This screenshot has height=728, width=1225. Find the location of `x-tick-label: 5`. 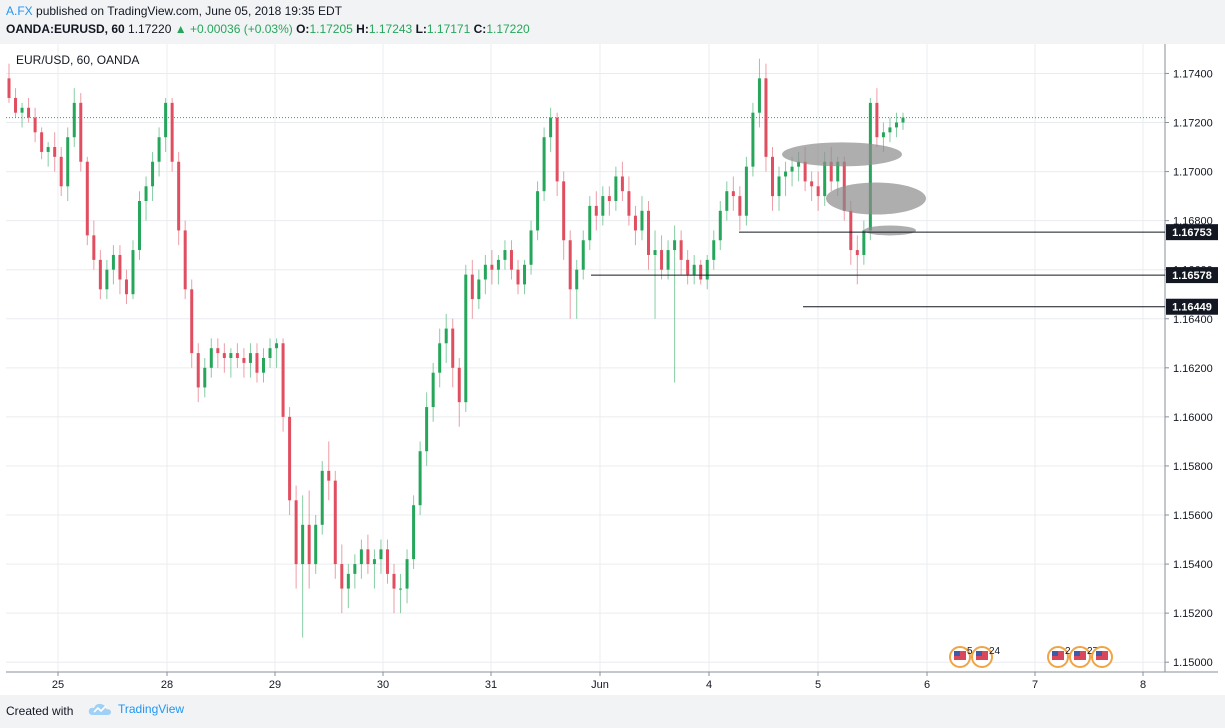

x-tick-label: 5 is located at coordinates (818, 685).